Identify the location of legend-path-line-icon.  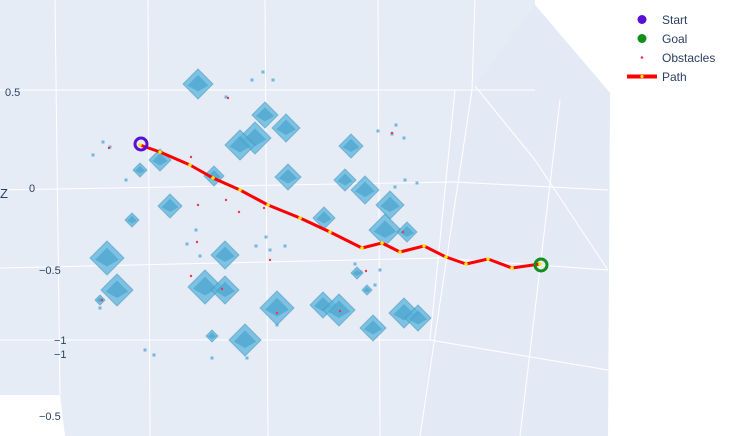
(642, 76).